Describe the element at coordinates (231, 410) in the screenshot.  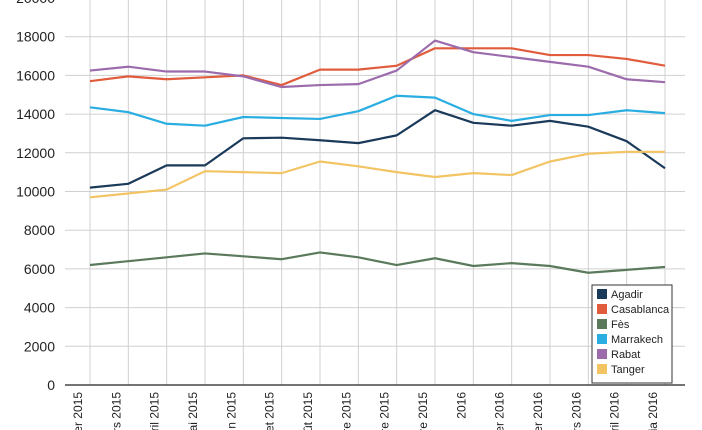
I see `x-tick-label: n 2015` at that location.